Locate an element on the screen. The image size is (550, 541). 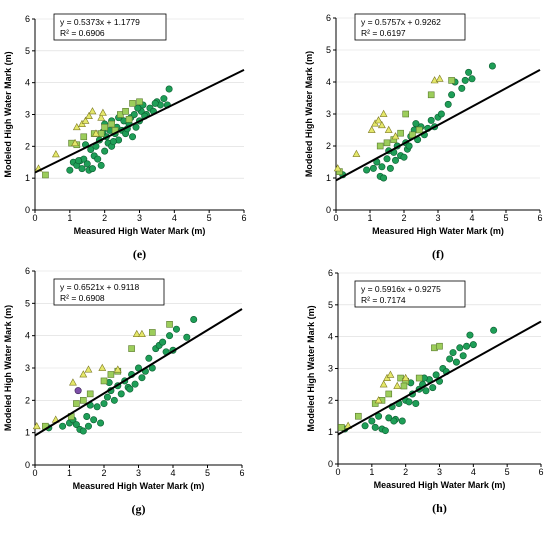
y-tick-label: 2 is located at coordinates (330, 400).